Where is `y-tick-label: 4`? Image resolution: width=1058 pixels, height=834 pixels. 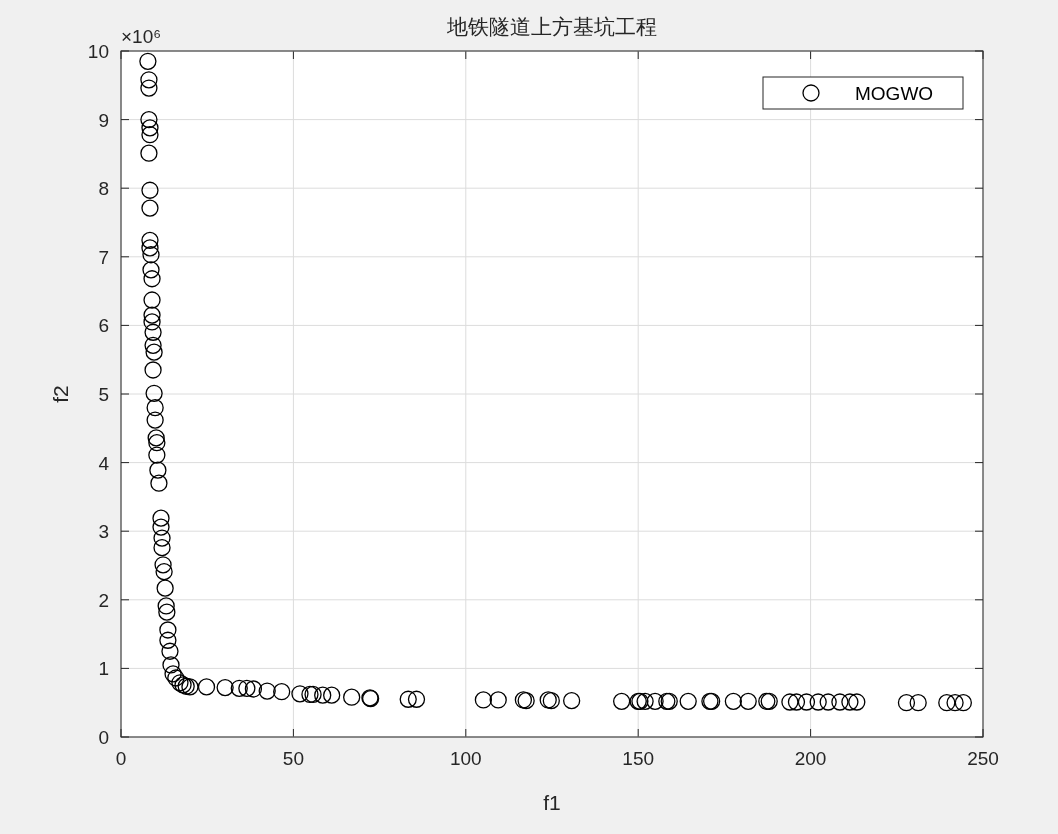
y-tick-label: 4 is located at coordinates (104, 463).